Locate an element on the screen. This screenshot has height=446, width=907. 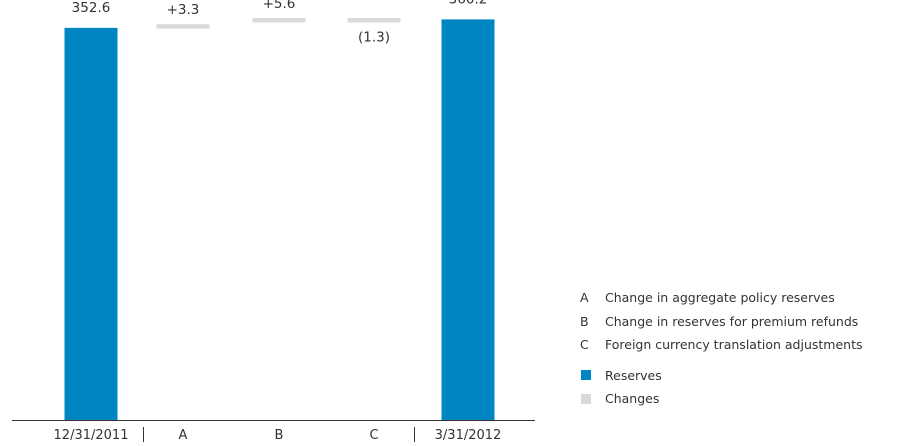
data-label-a: +3.3 is located at coordinates (183, 10).